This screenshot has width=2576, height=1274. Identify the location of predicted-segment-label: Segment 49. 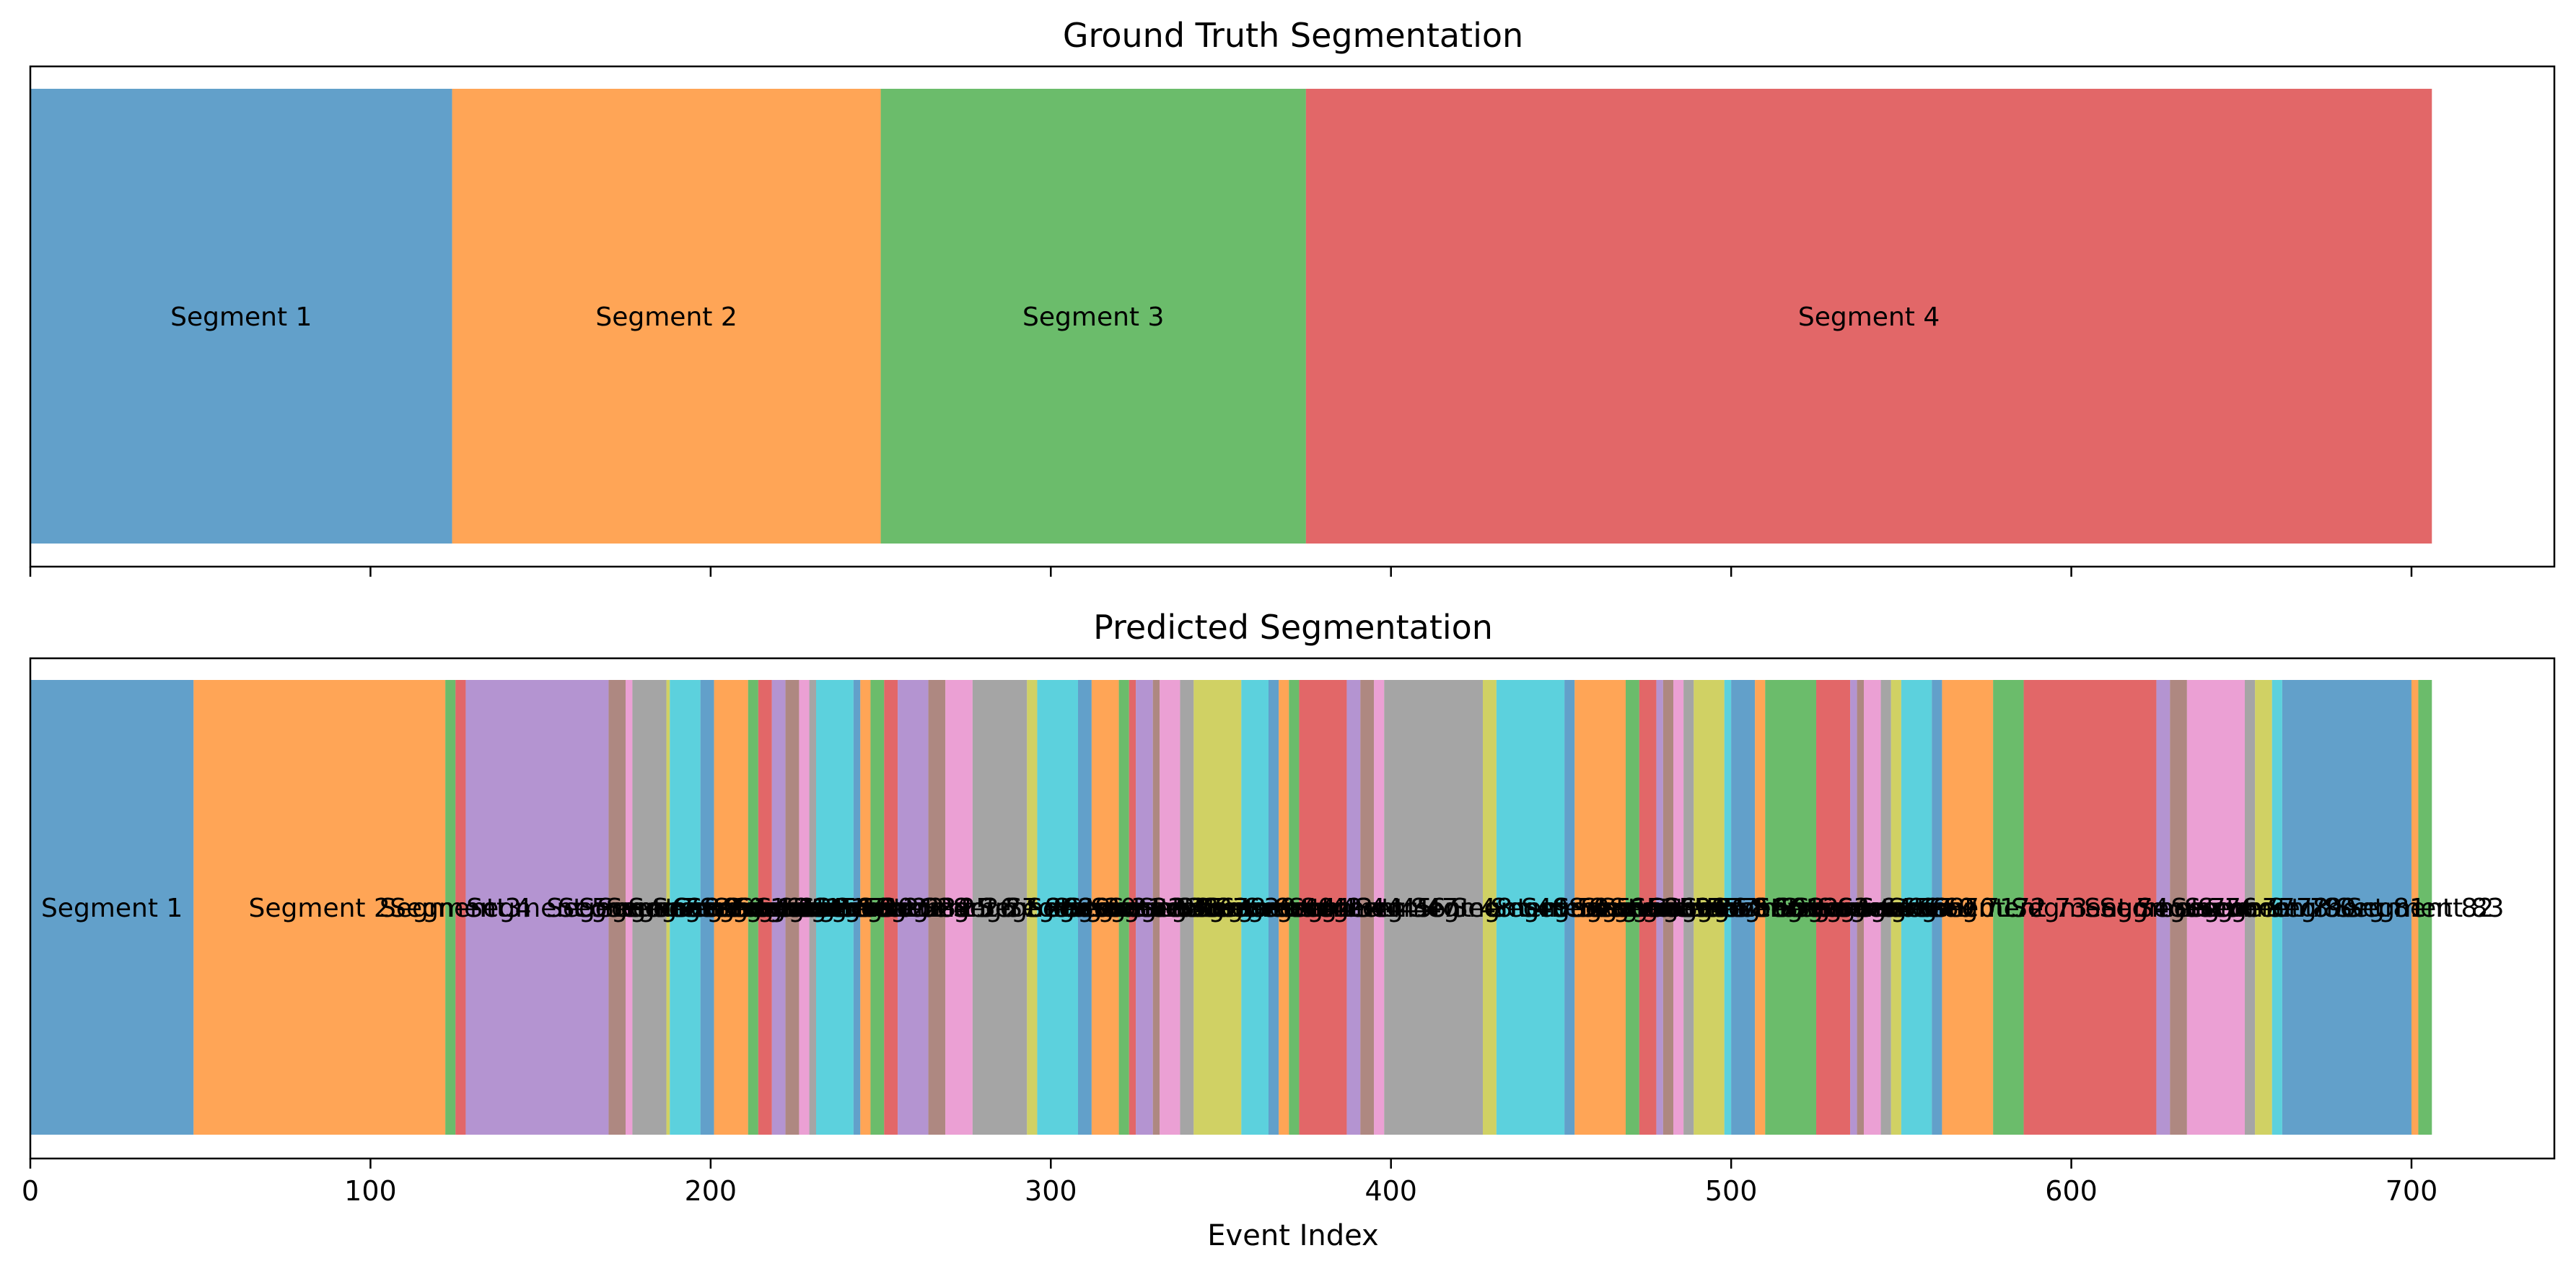
(1490, 908).